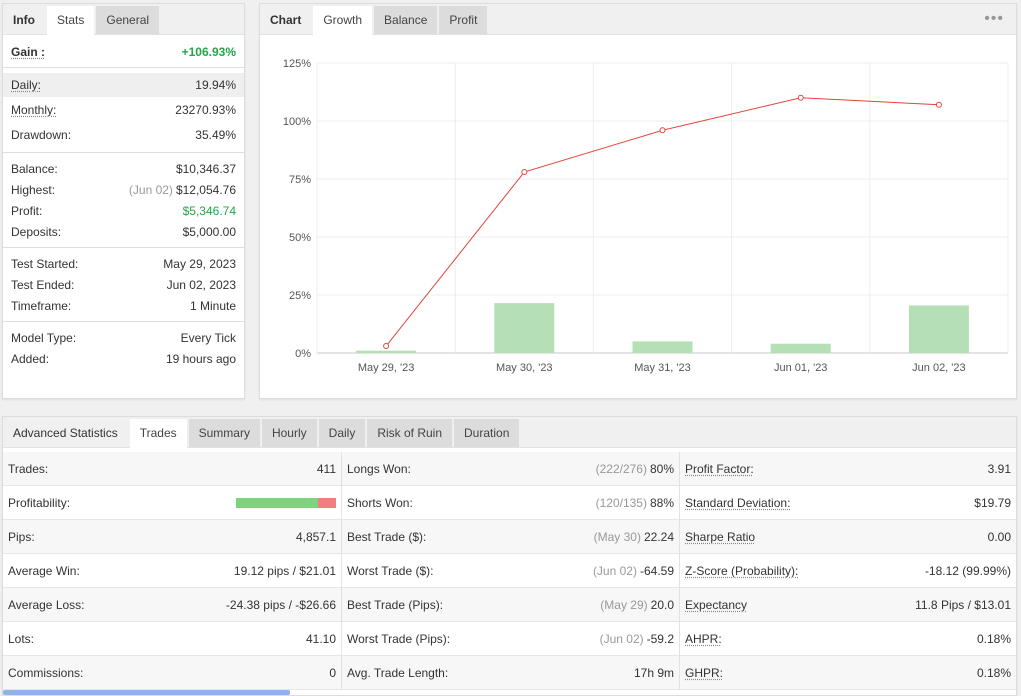  What do you see at coordinates (200, 358) in the screenshot?
I see `added-value: 19 hours ago` at bounding box center [200, 358].